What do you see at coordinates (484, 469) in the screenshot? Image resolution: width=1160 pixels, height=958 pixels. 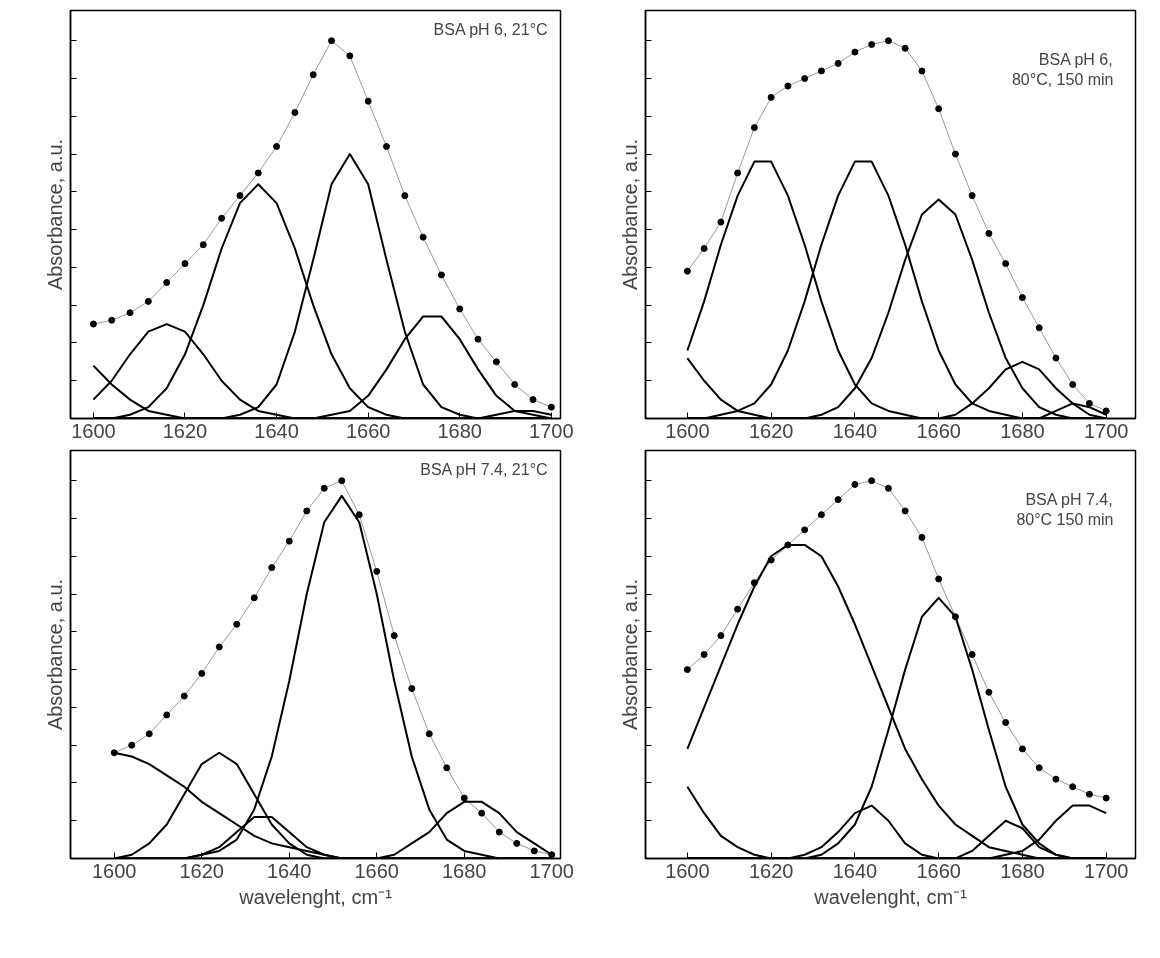 I see `text: BSA pH 7.4, 21°C` at bounding box center [484, 469].